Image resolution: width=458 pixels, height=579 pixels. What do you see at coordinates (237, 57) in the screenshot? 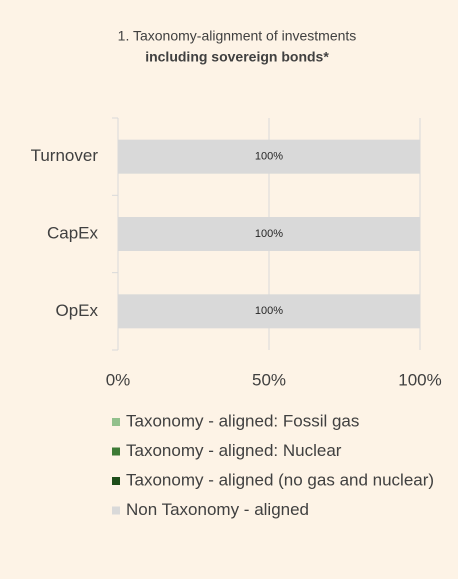
I see `chart-subtitle: including sovereign bonds*` at bounding box center [237, 57].